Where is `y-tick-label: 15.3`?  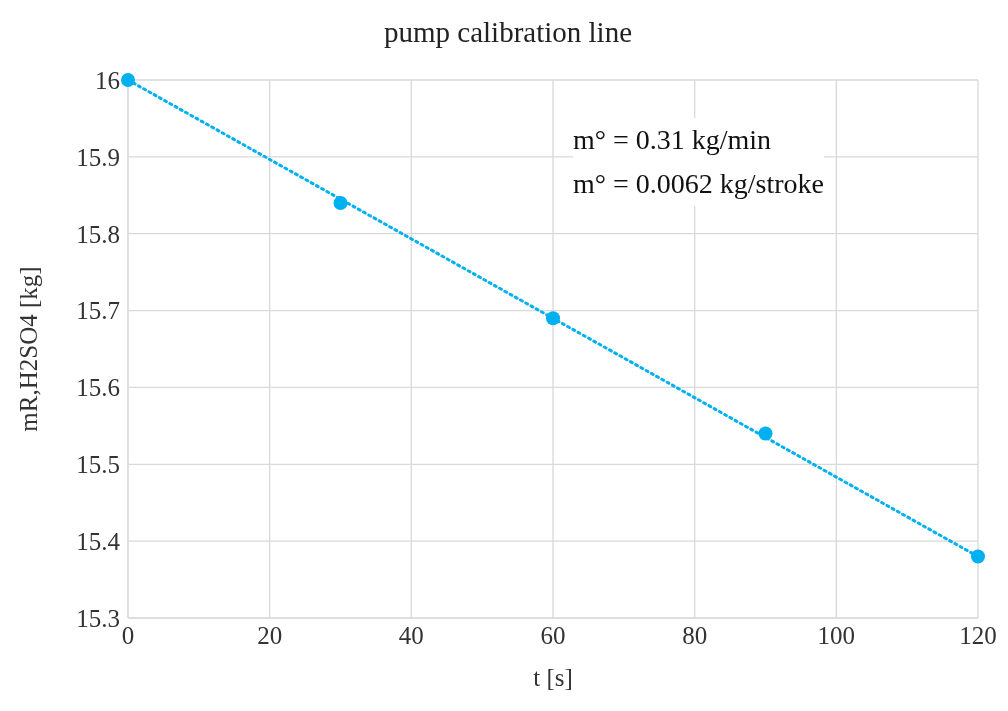 y-tick-label: 15.3 is located at coordinates (98, 618).